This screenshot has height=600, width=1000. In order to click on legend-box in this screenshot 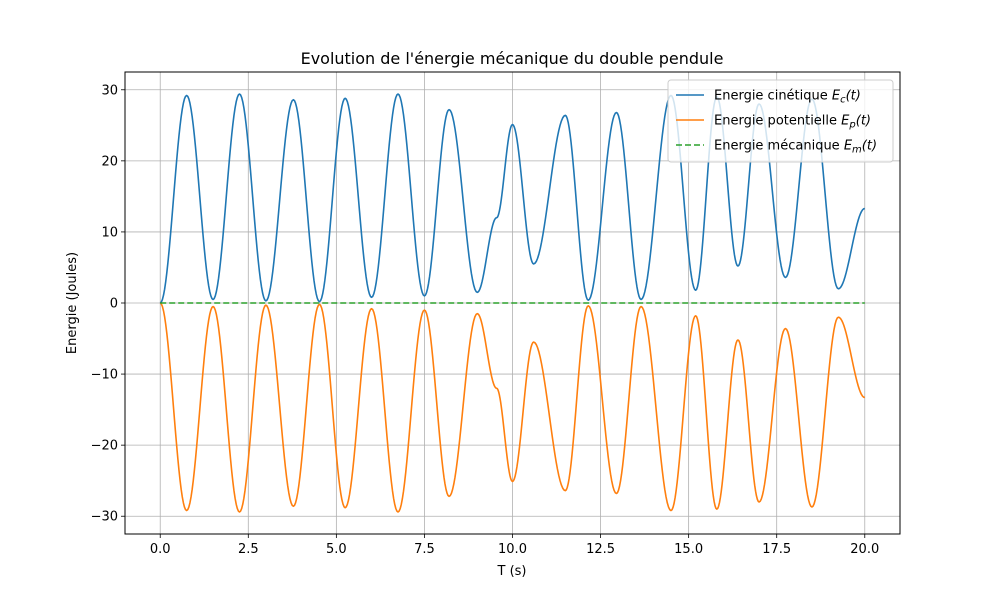, I will do `click(780, 121)`.